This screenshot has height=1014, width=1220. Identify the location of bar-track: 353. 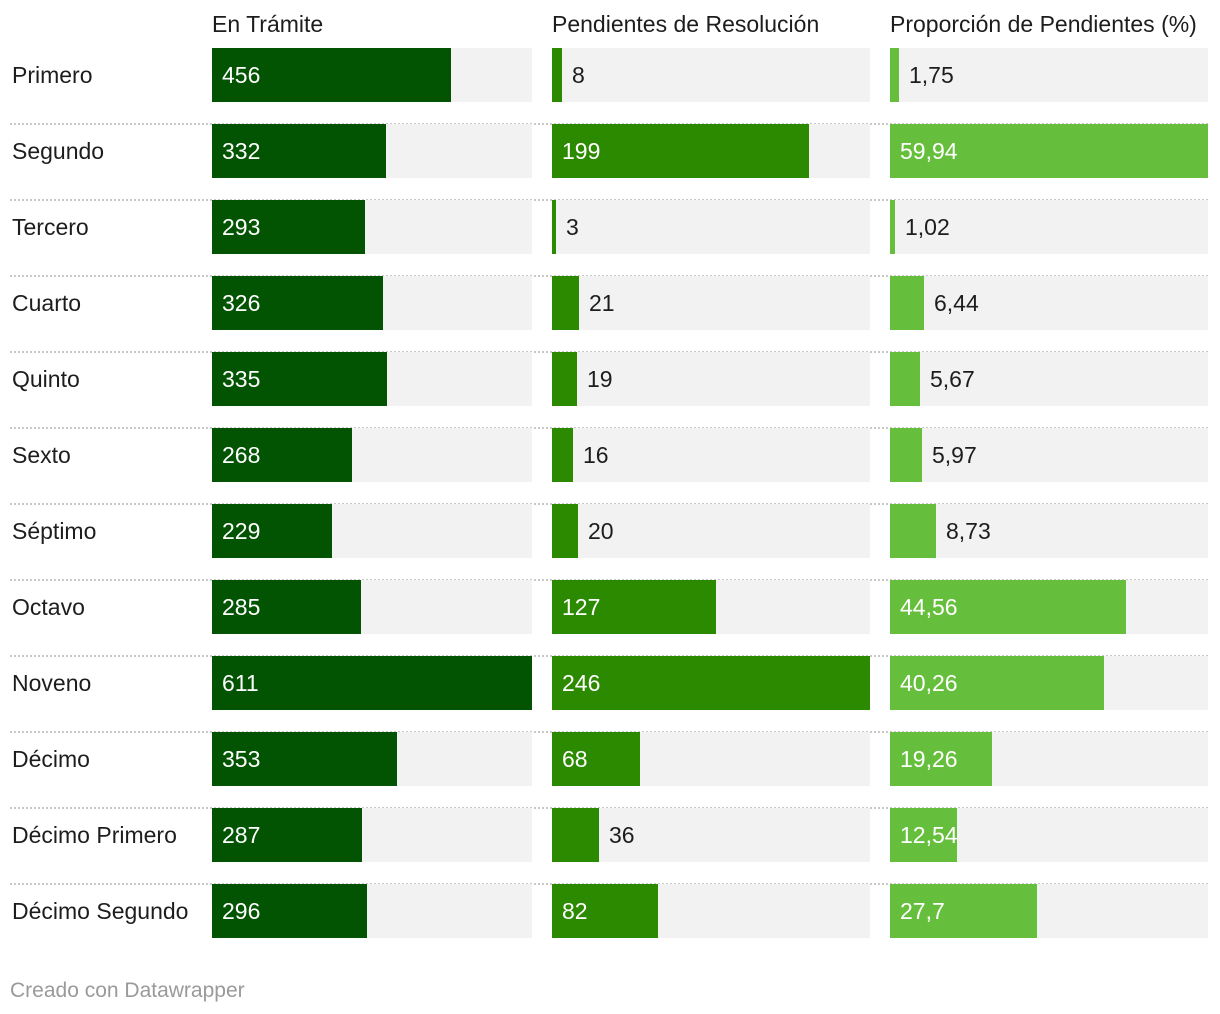
(372, 759).